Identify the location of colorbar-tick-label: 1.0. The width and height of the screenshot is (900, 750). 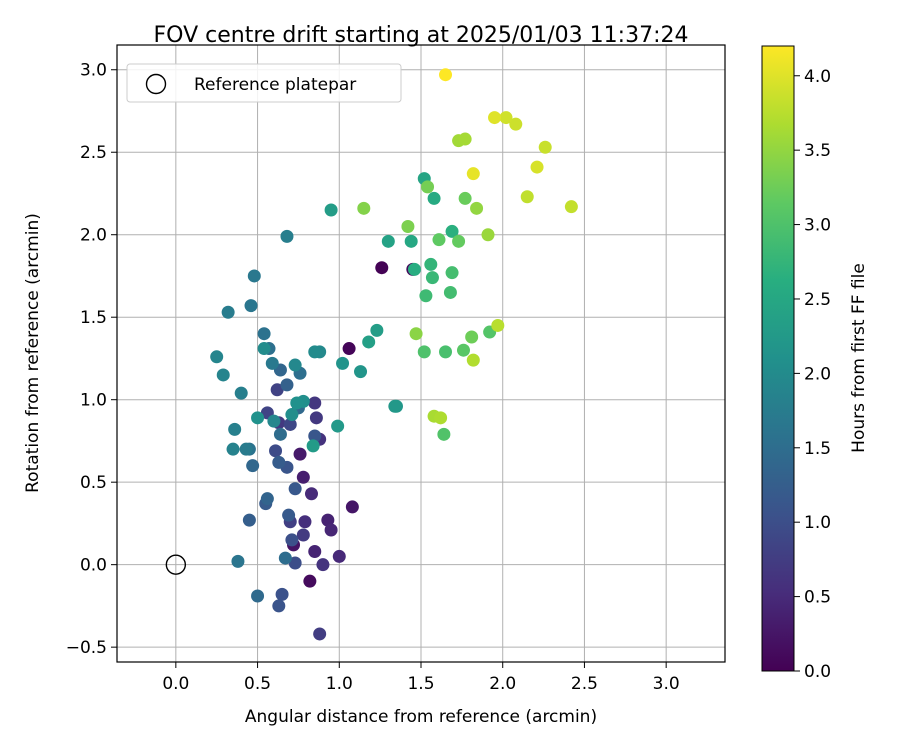
(817, 523).